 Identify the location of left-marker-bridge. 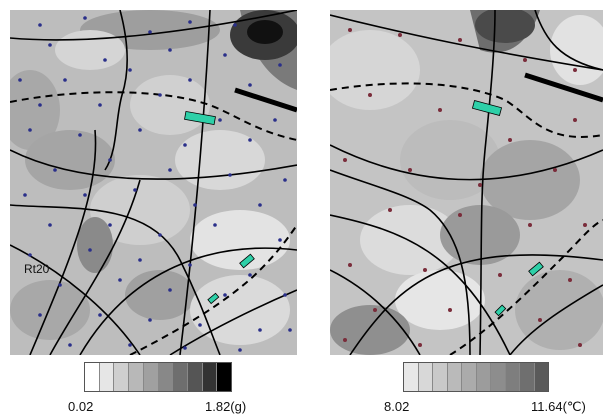
(200, 118).